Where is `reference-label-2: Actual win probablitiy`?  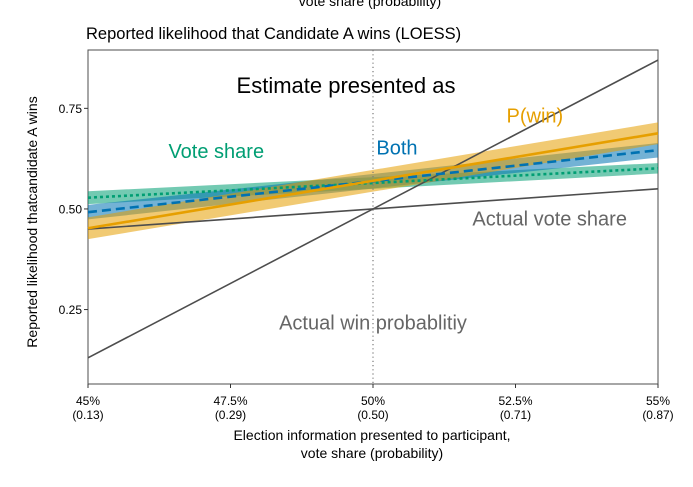 reference-label-2: Actual win probablitiy is located at coordinates (373, 324).